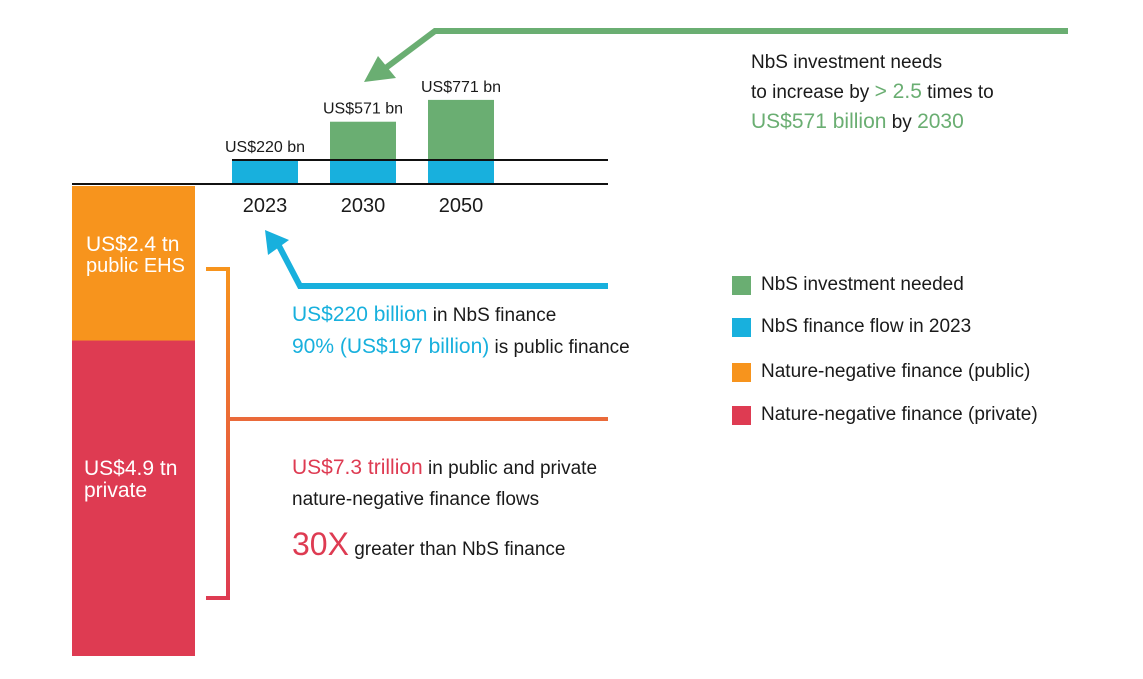 Image resolution: width=1143 pixels, height=679 pixels. I want to click on tick-label-2030: 2030, so click(363, 206).